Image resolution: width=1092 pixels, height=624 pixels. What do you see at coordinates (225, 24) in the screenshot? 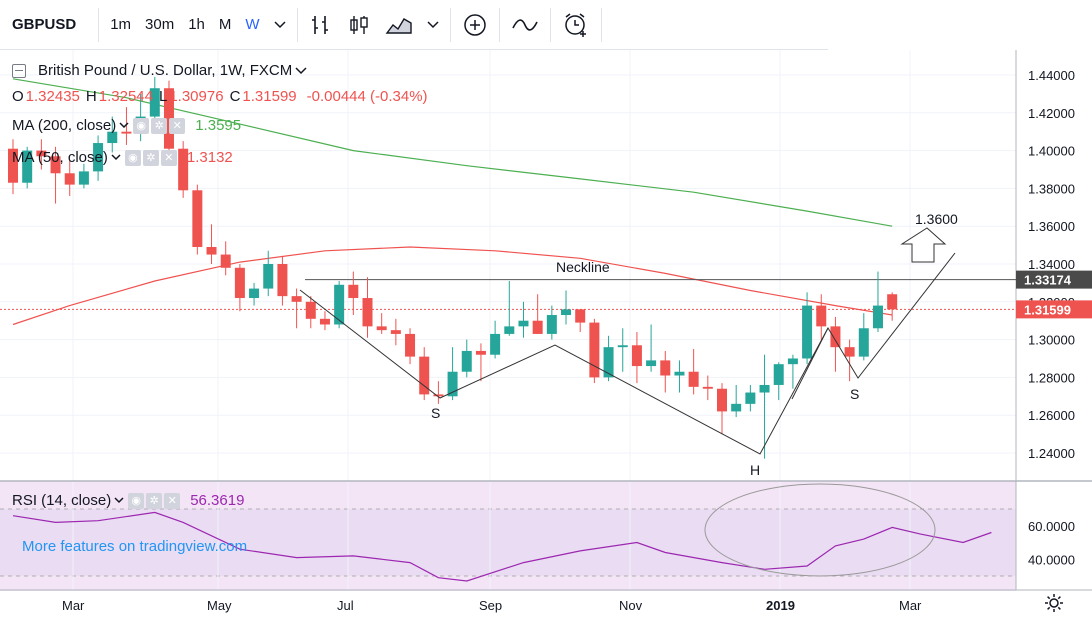
I see `timeframe-month-button: M` at bounding box center [225, 24].